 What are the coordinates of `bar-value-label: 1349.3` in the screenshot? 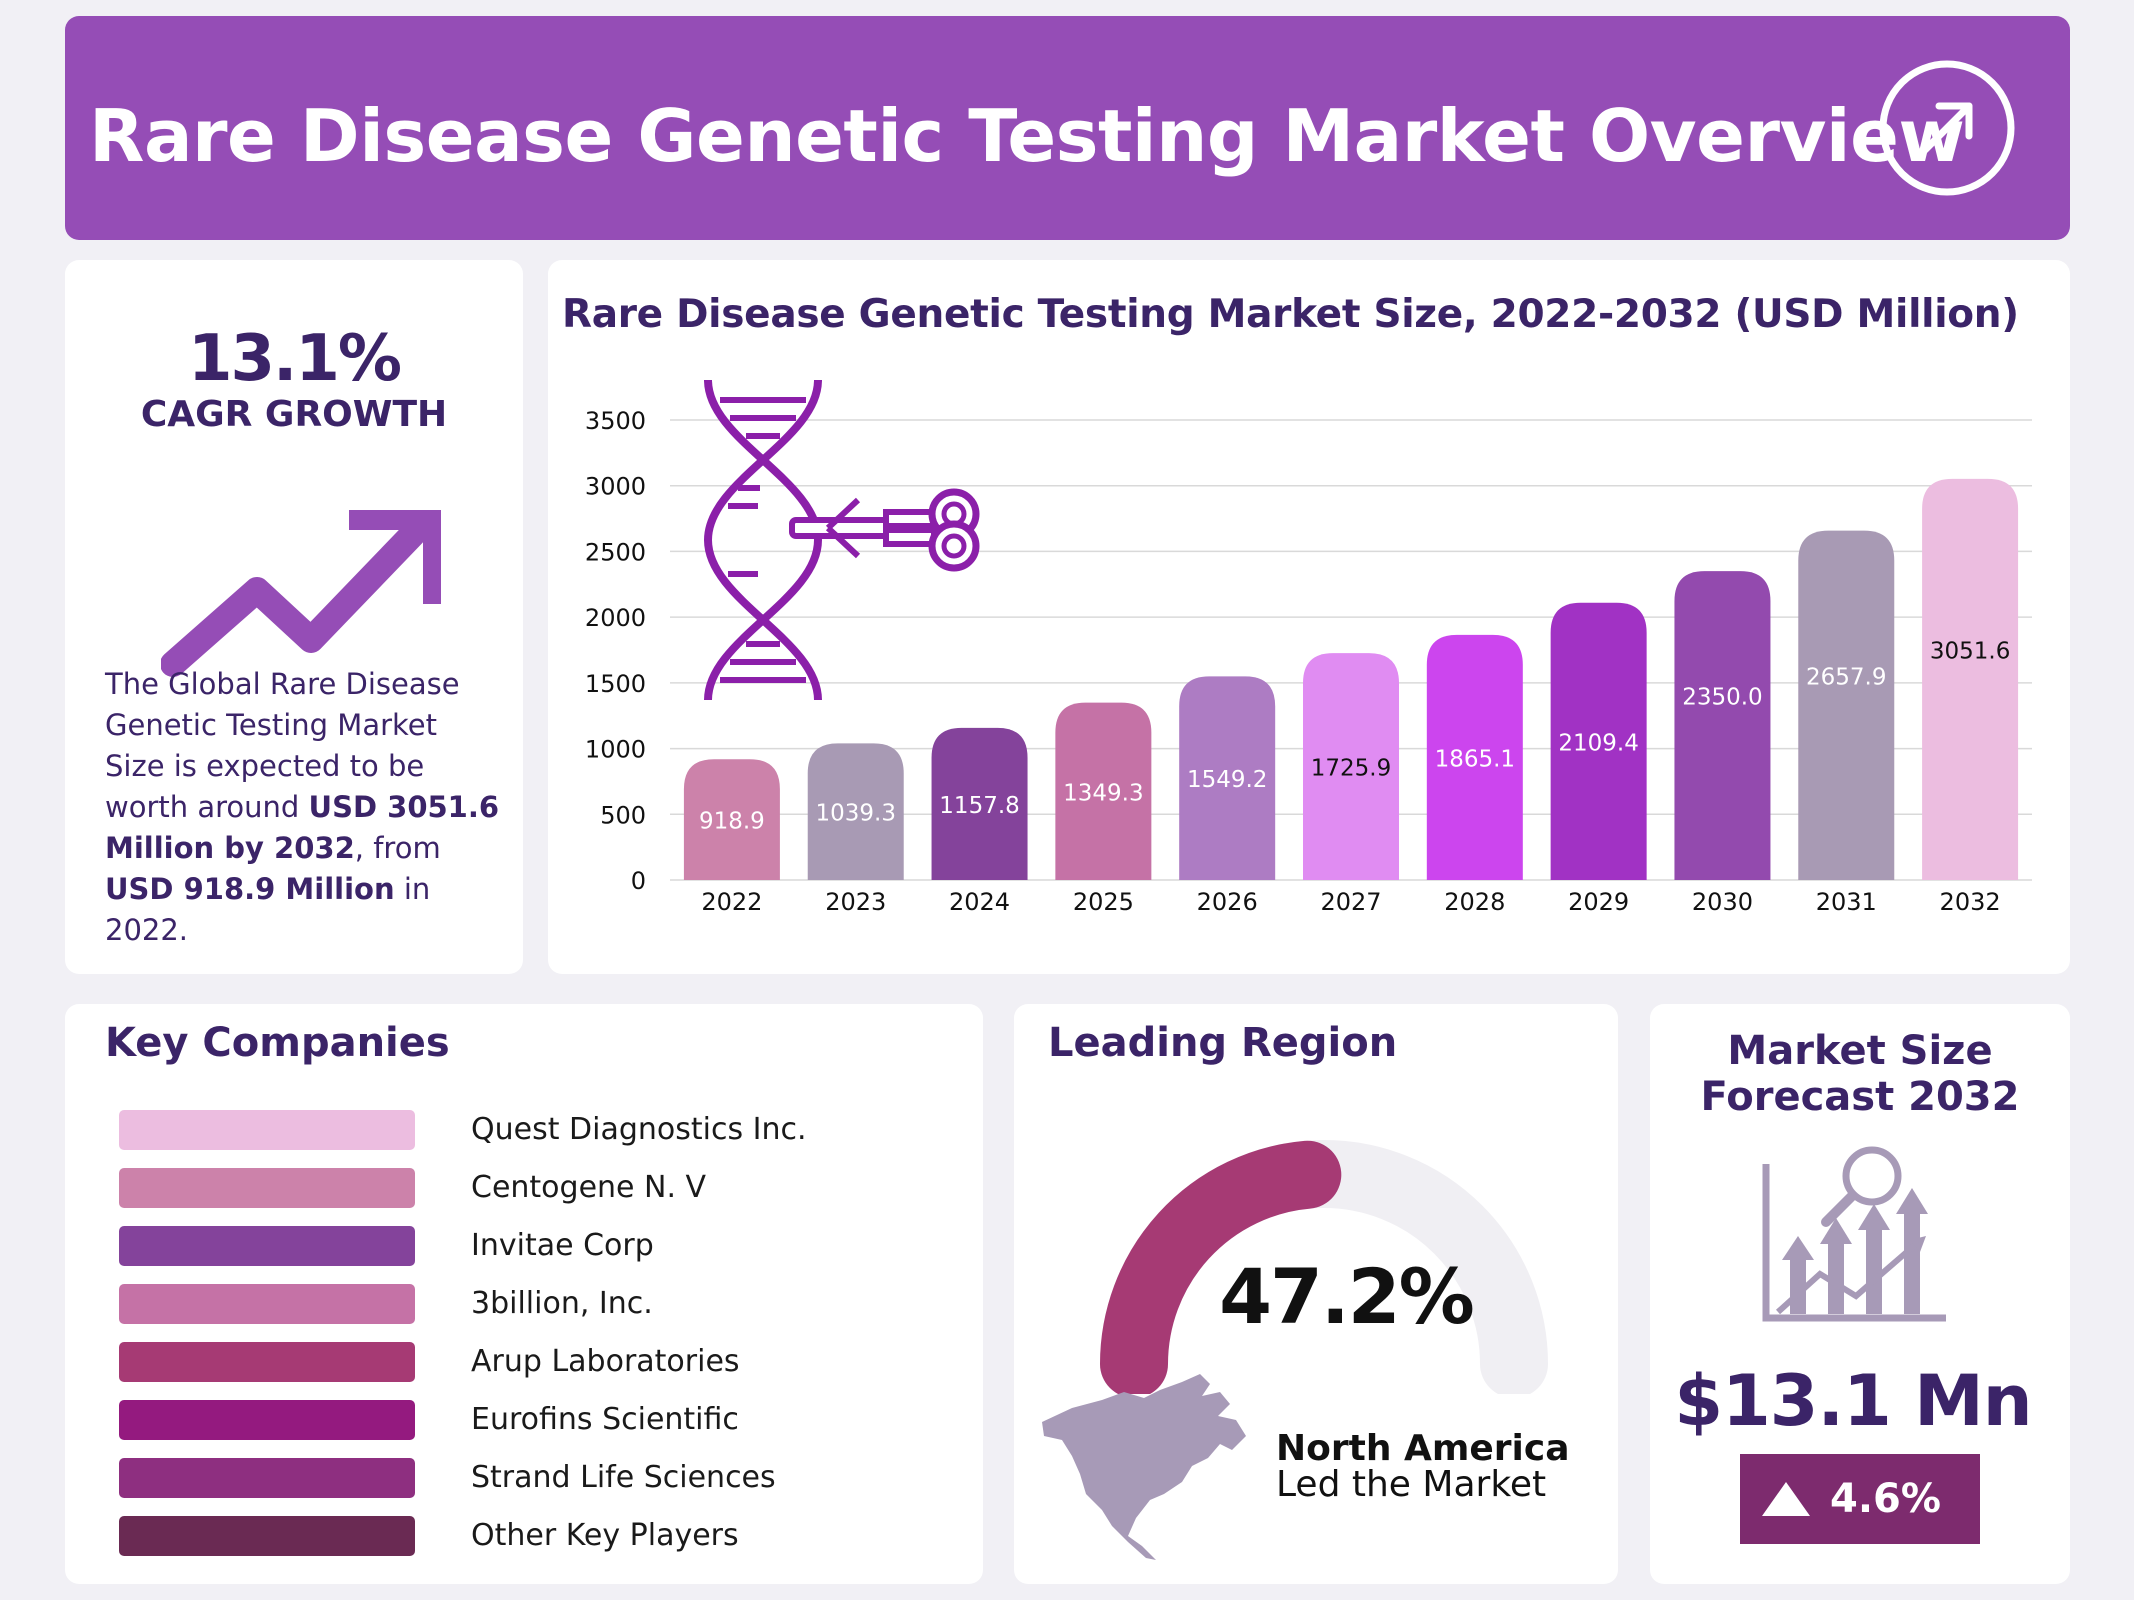 It's located at (1103, 793).